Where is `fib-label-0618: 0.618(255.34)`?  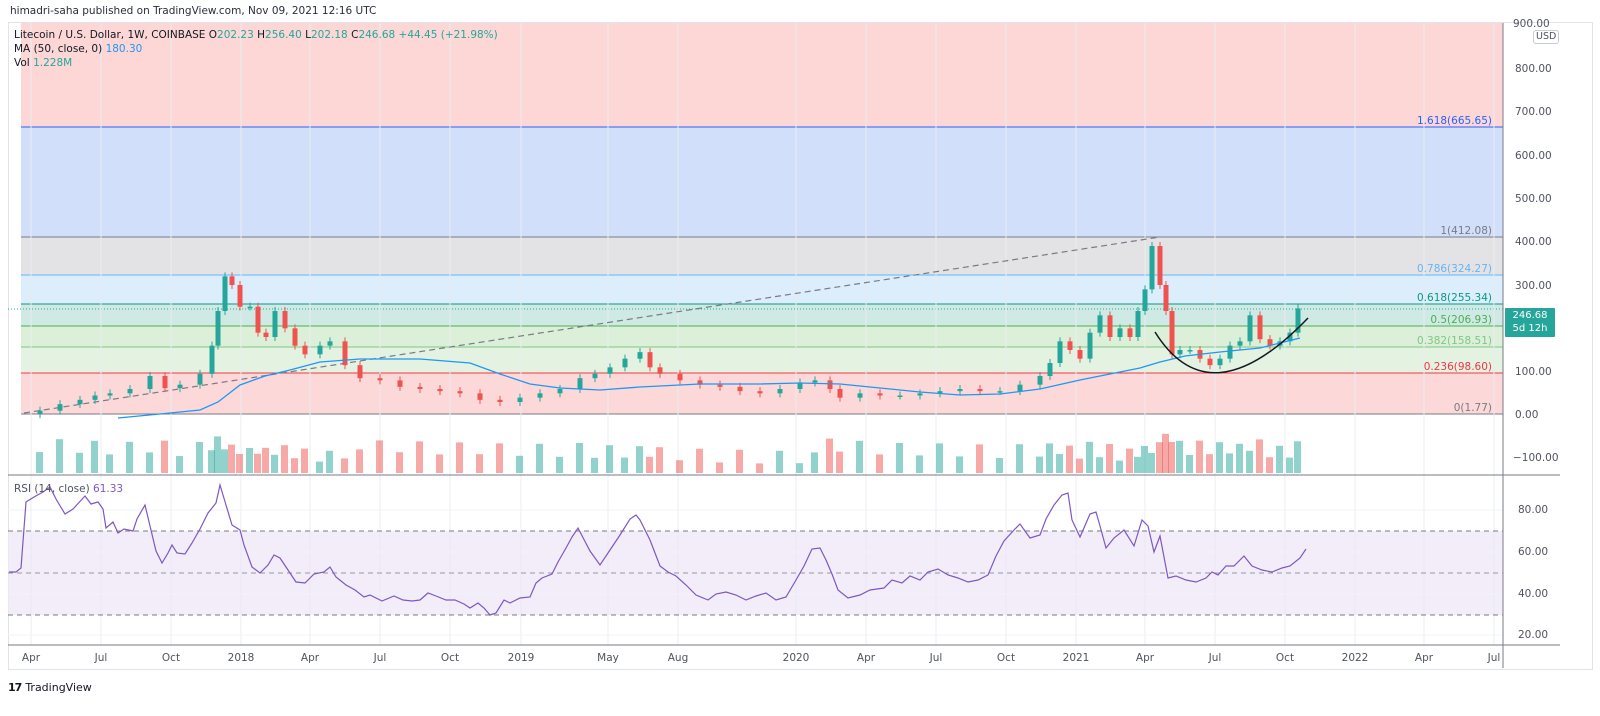
fib-label-0618: 0.618(255.34) is located at coordinates (1454, 298).